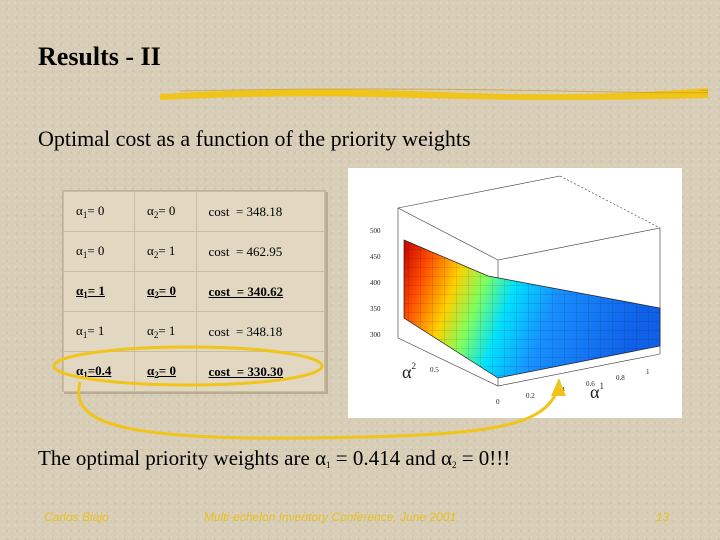  Describe the element at coordinates (434, 94) in the screenshot. I see `title-underline-brush` at that location.